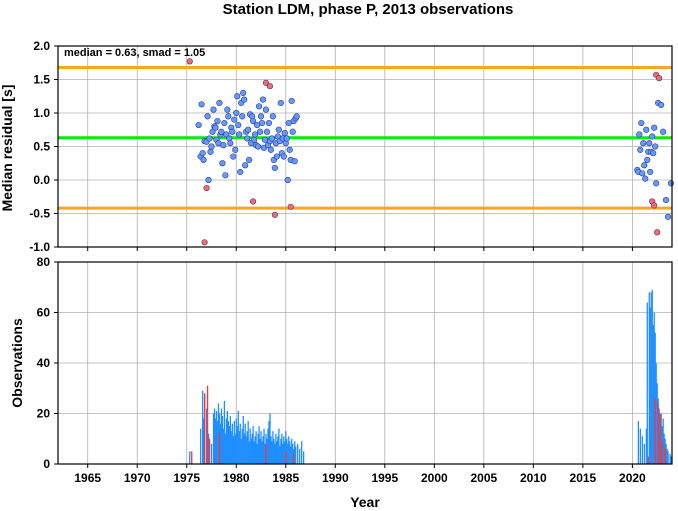 This screenshot has width=678, height=511. I want to click on observations-y-ticks: 0 20 40 60 80, so click(47, 363).